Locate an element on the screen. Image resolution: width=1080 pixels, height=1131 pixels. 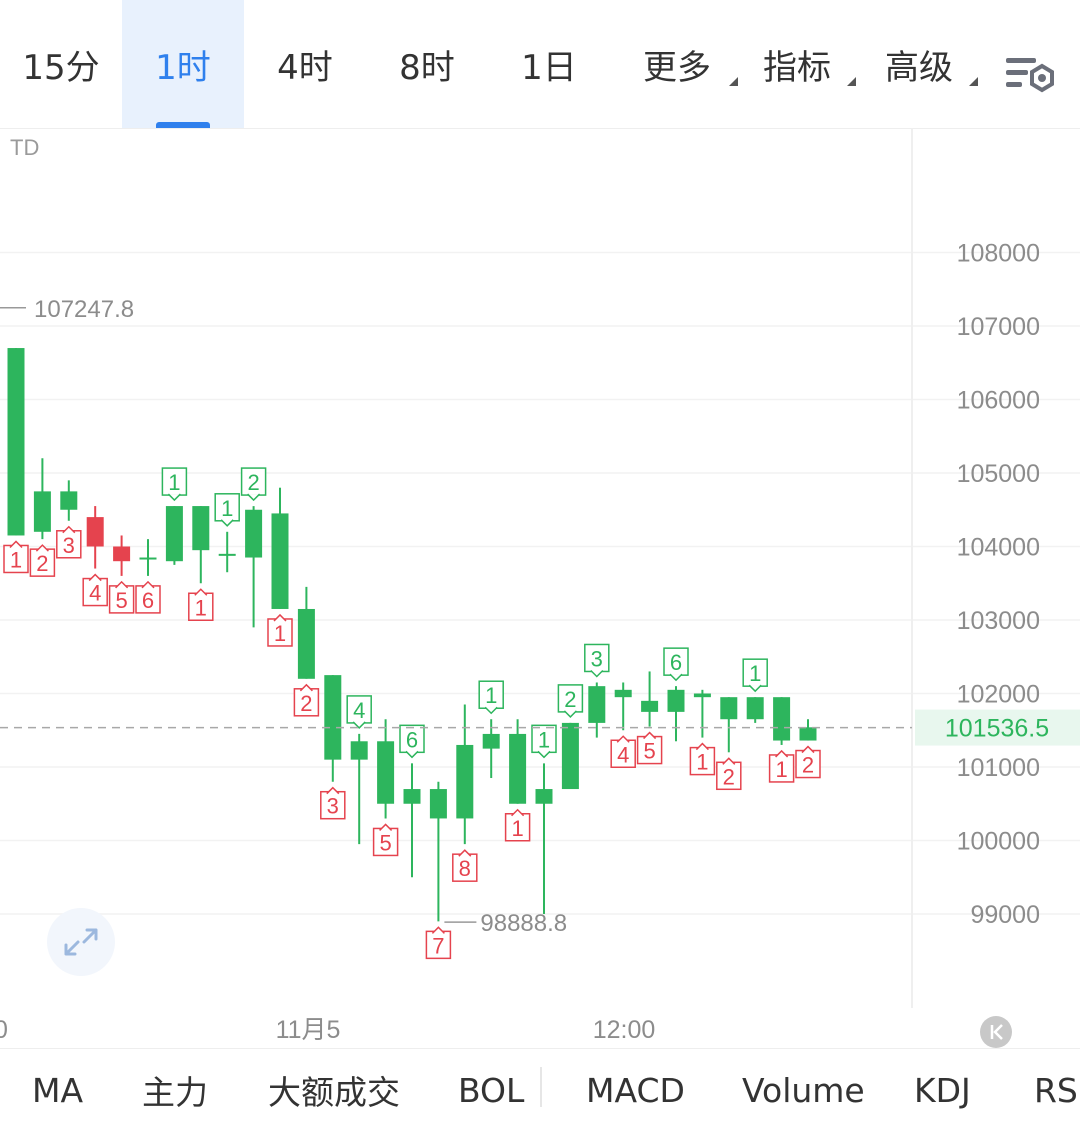
time-tick-label: 00 is located at coordinates (4, 1030).